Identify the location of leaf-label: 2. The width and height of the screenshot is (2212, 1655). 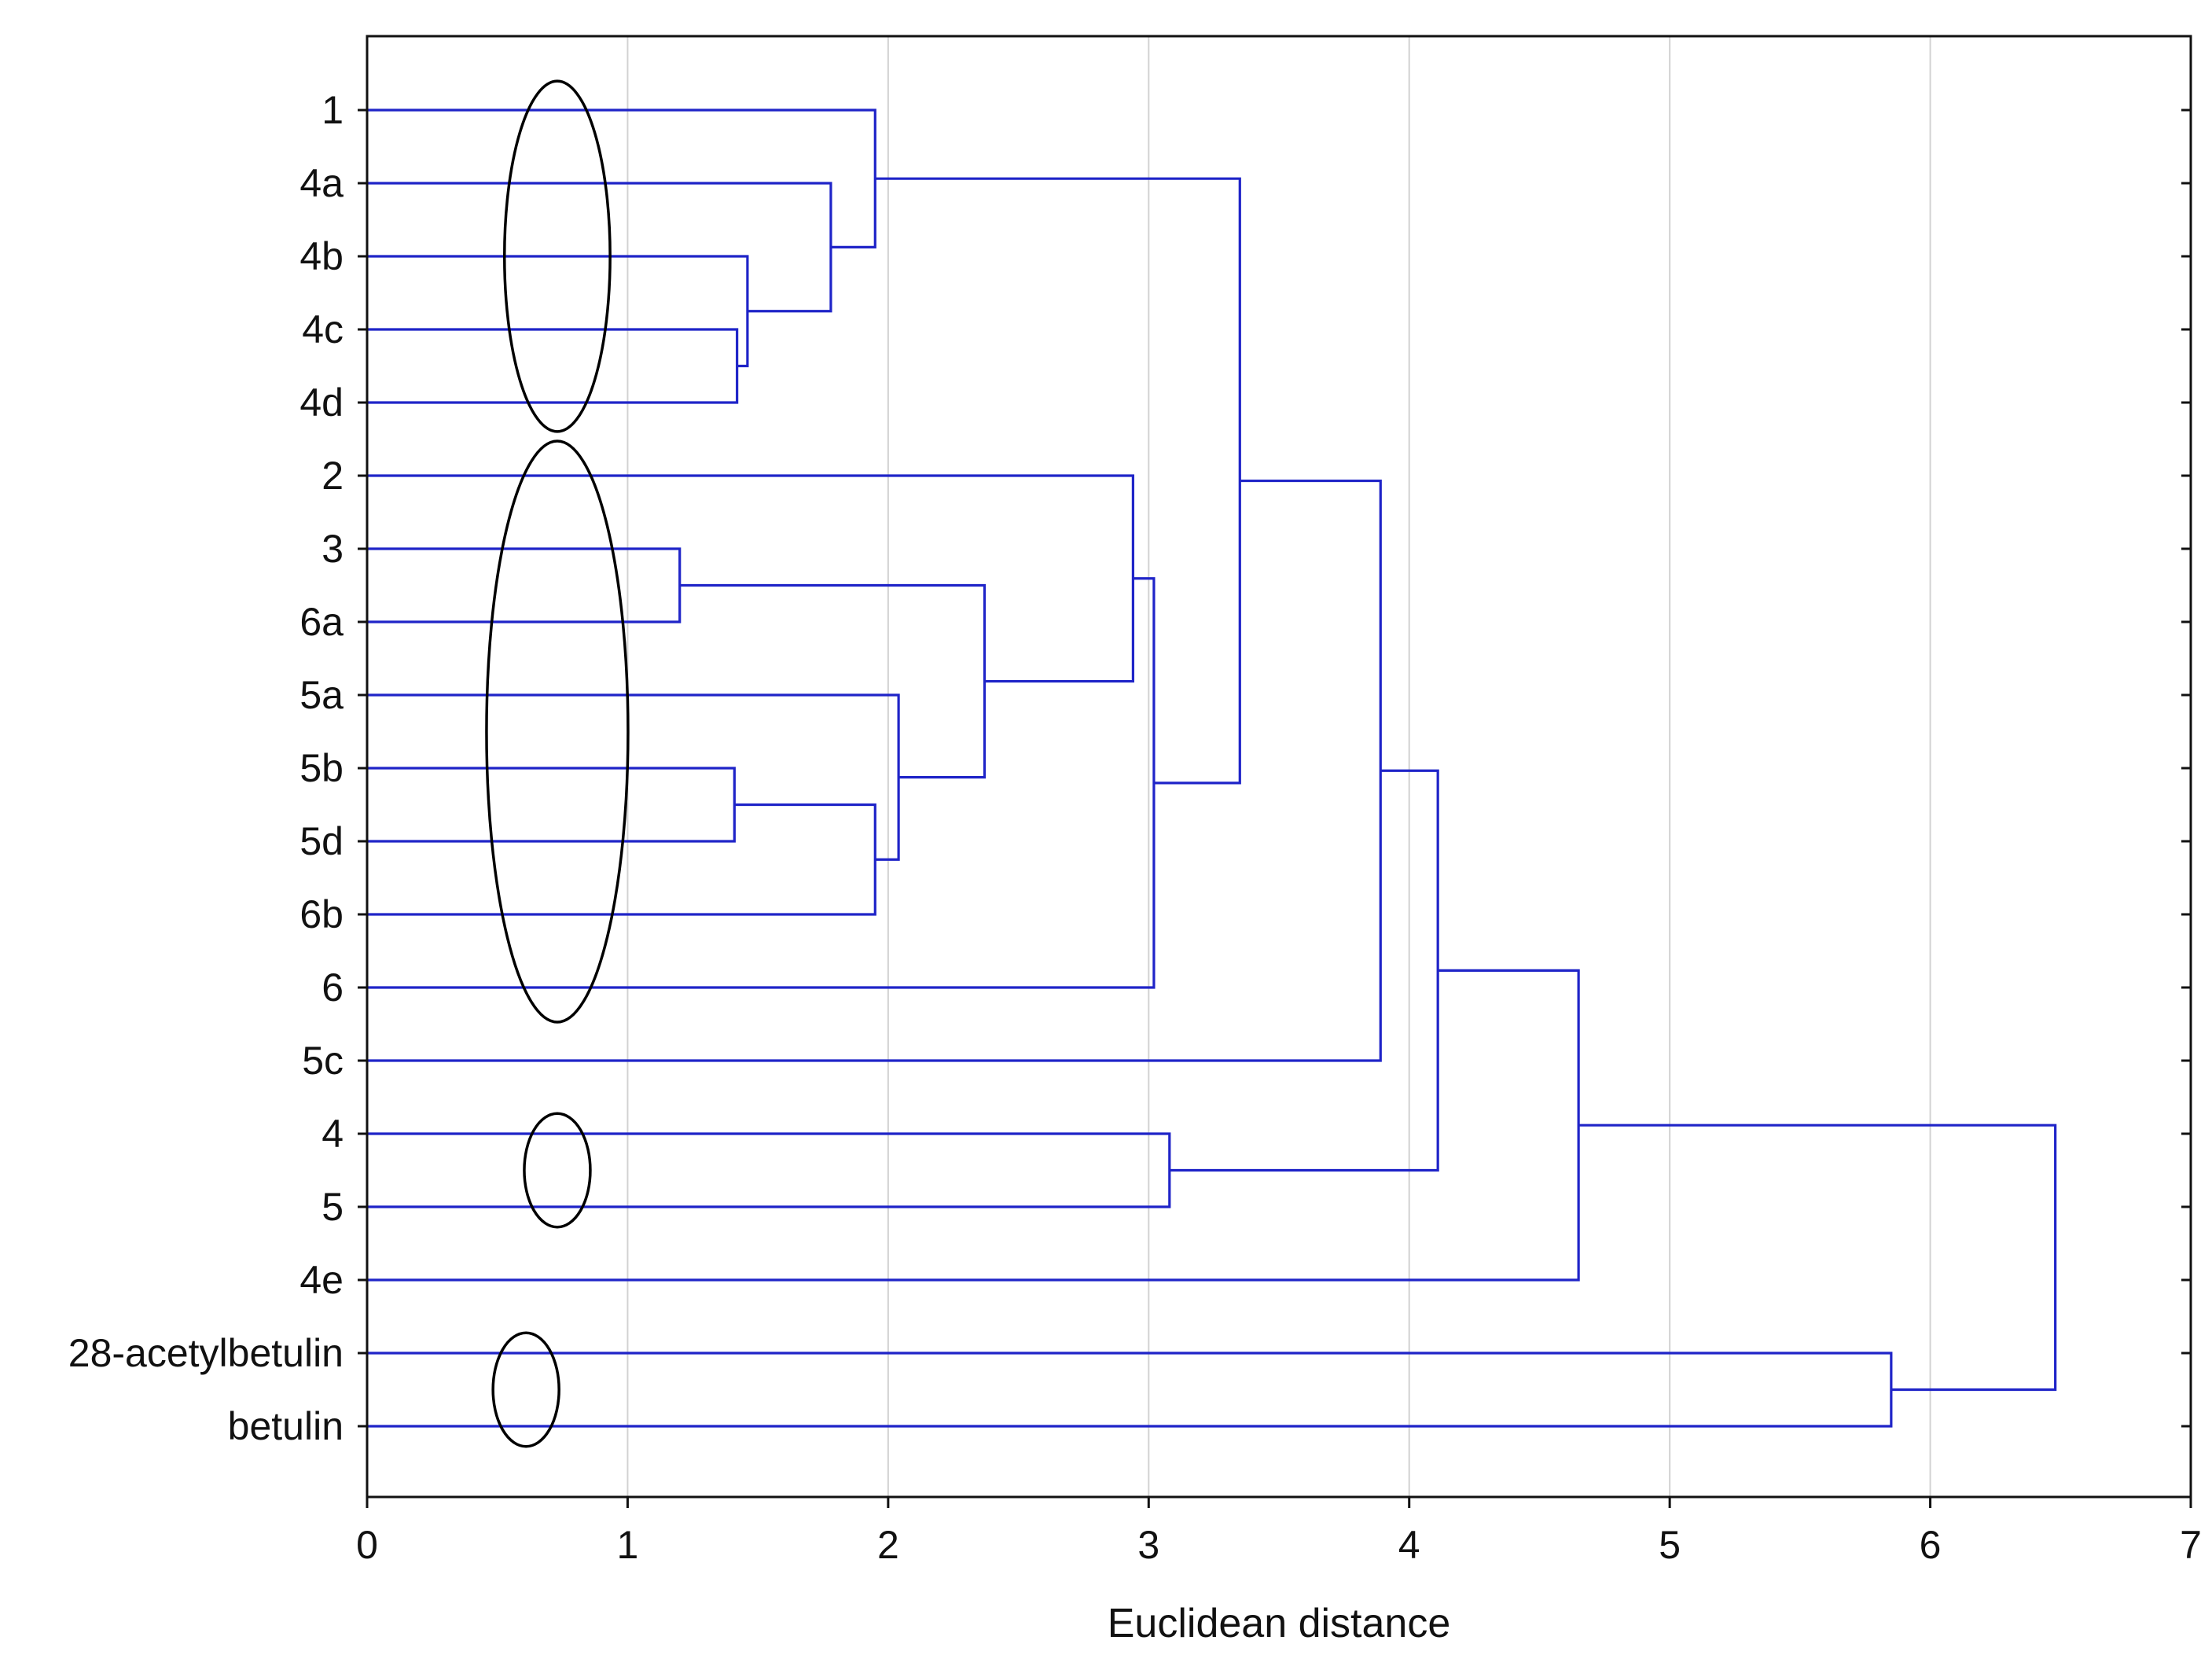
(333, 476).